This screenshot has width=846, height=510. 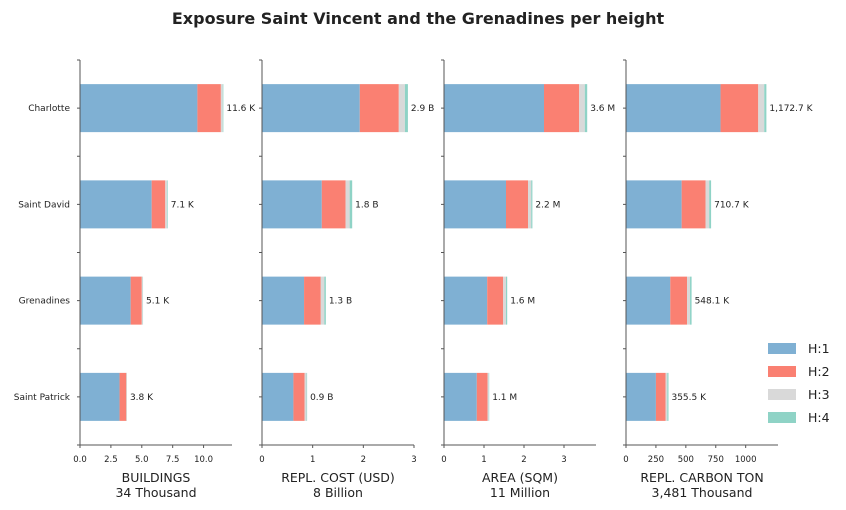 What do you see at coordinates (522, 302) in the screenshot?
I see `total-label: 1.6 M` at bounding box center [522, 302].